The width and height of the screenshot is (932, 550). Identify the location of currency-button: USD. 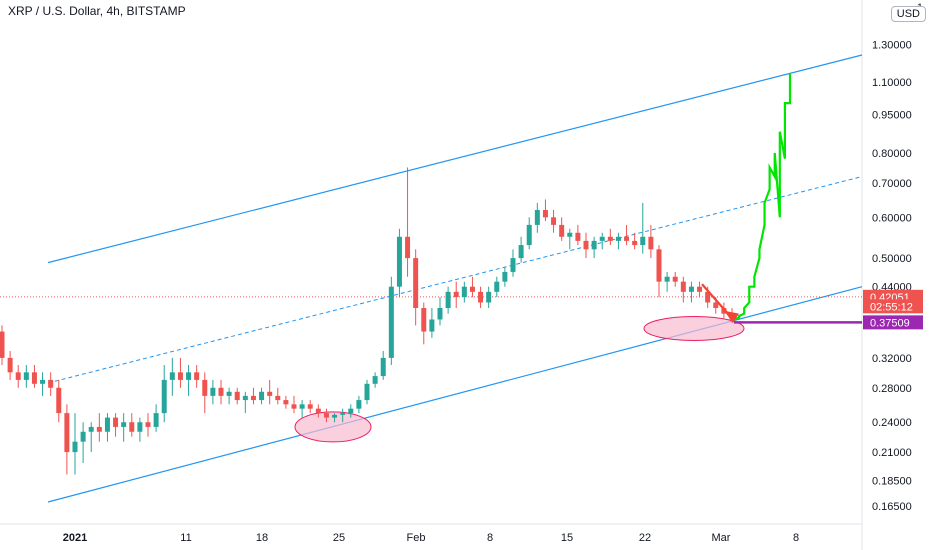
(908, 14).